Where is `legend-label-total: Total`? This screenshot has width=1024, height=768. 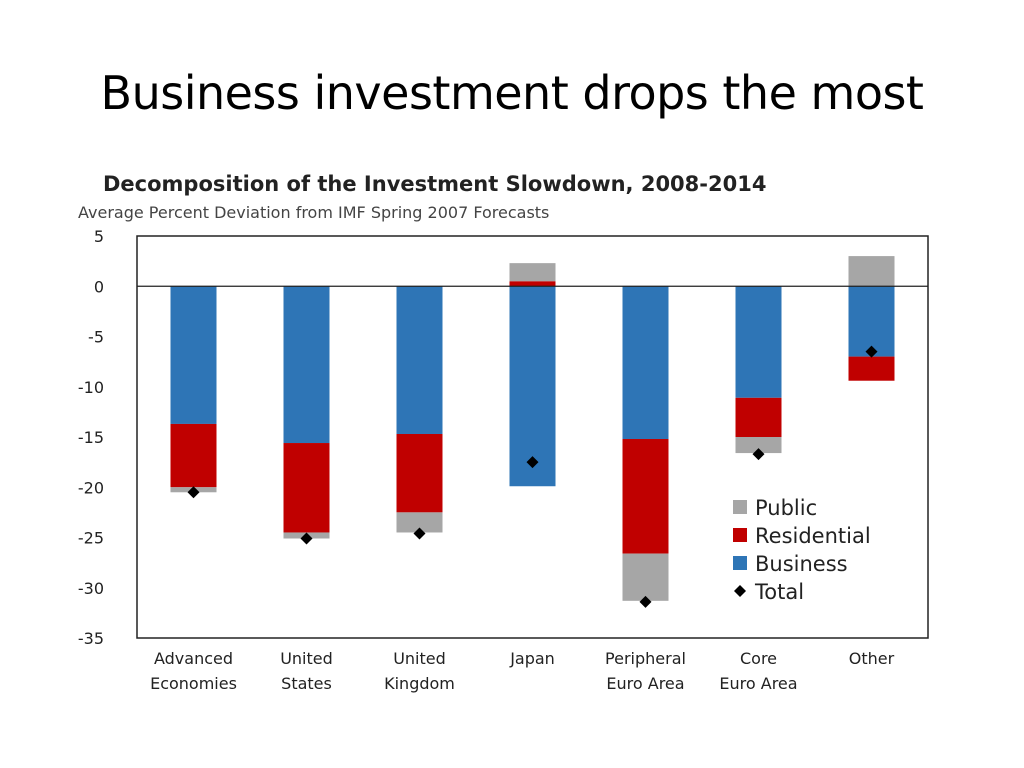
legend-label-total: Total is located at coordinates (779, 592).